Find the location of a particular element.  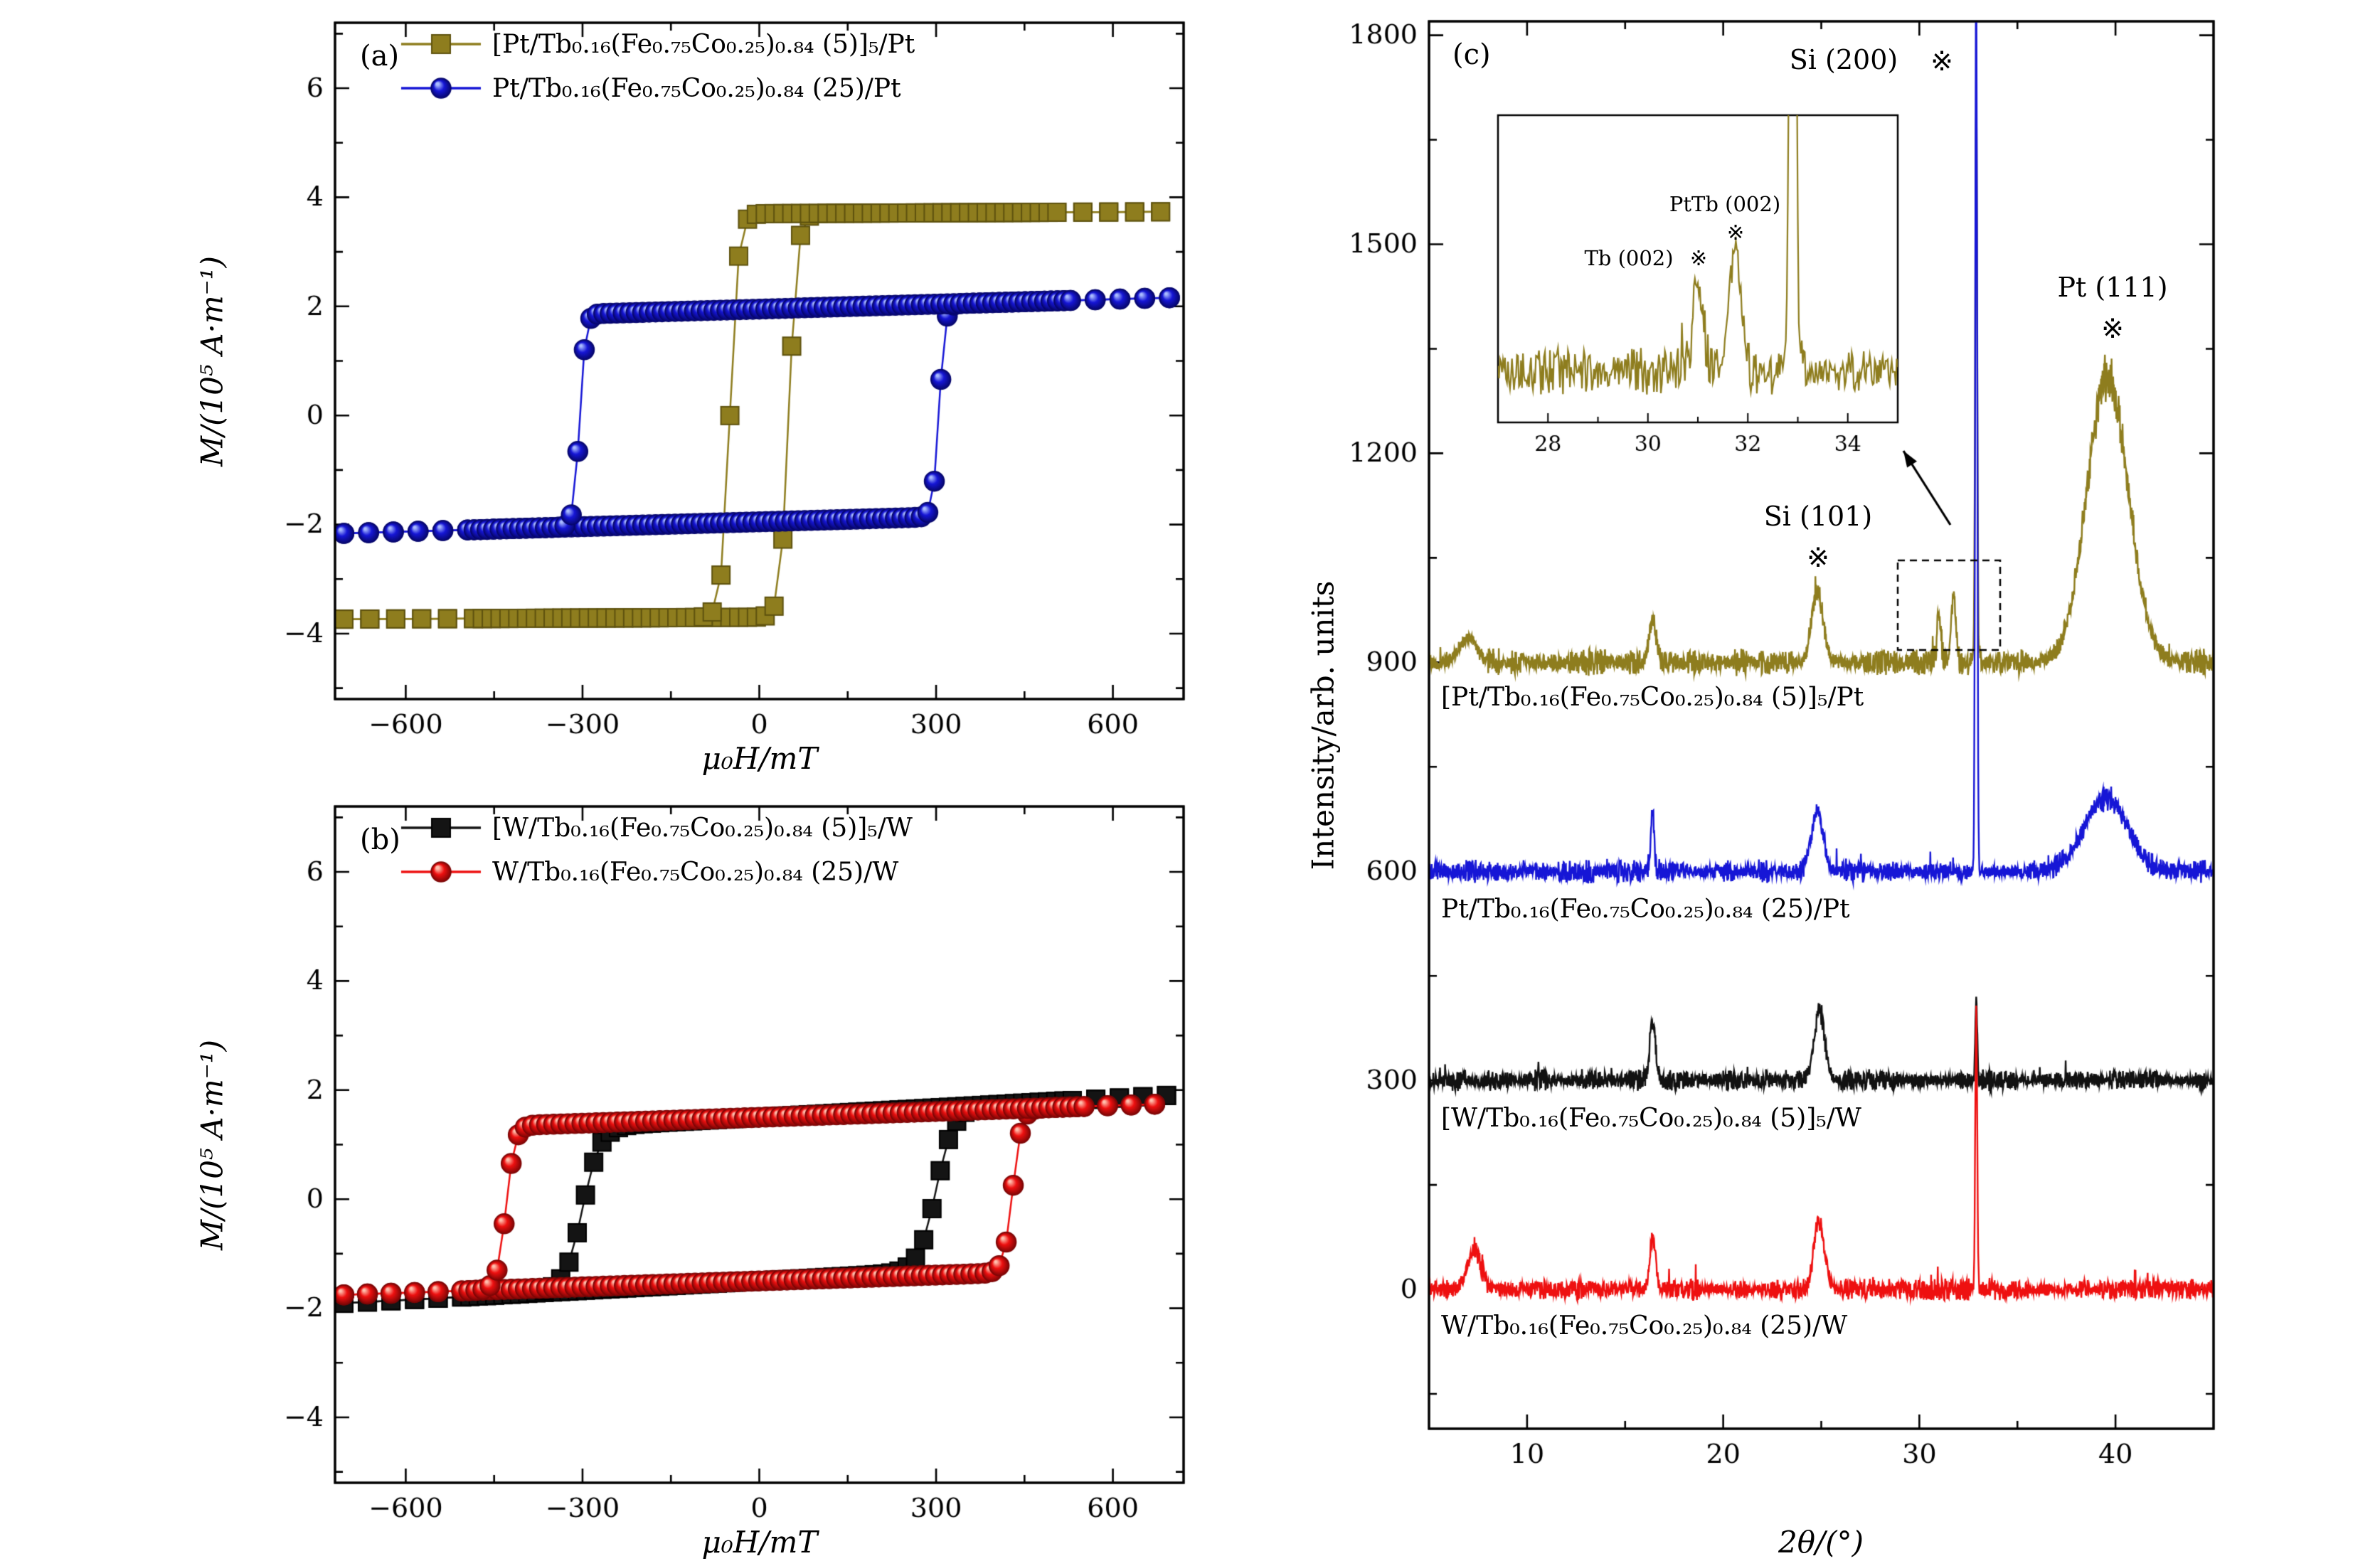

panel-a-xaxis-label: μ₀H/mT is located at coordinates (759, 758).